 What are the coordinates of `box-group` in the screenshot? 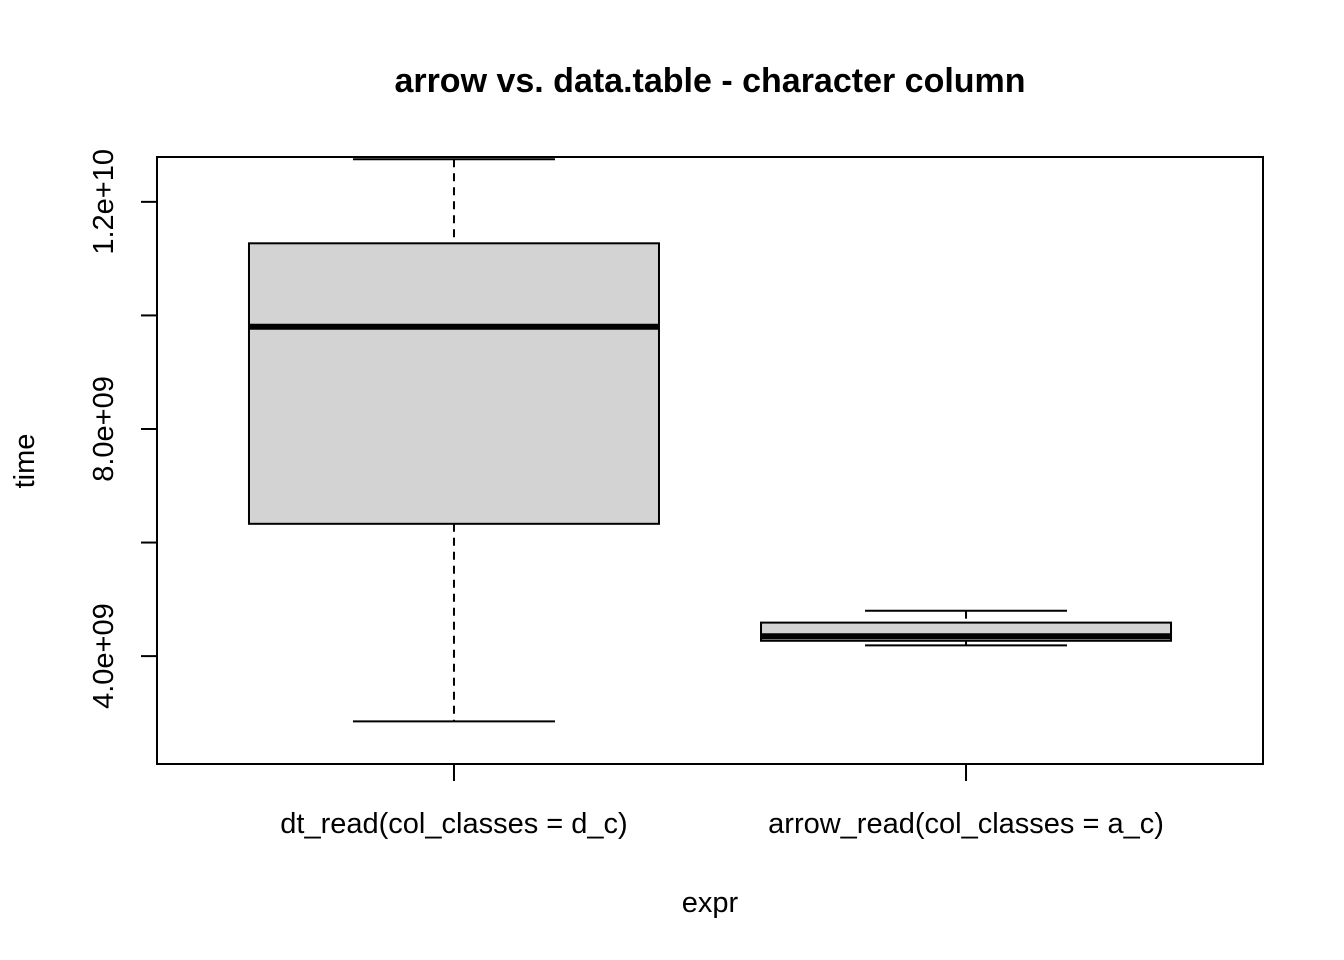 It's located at (966, 628).